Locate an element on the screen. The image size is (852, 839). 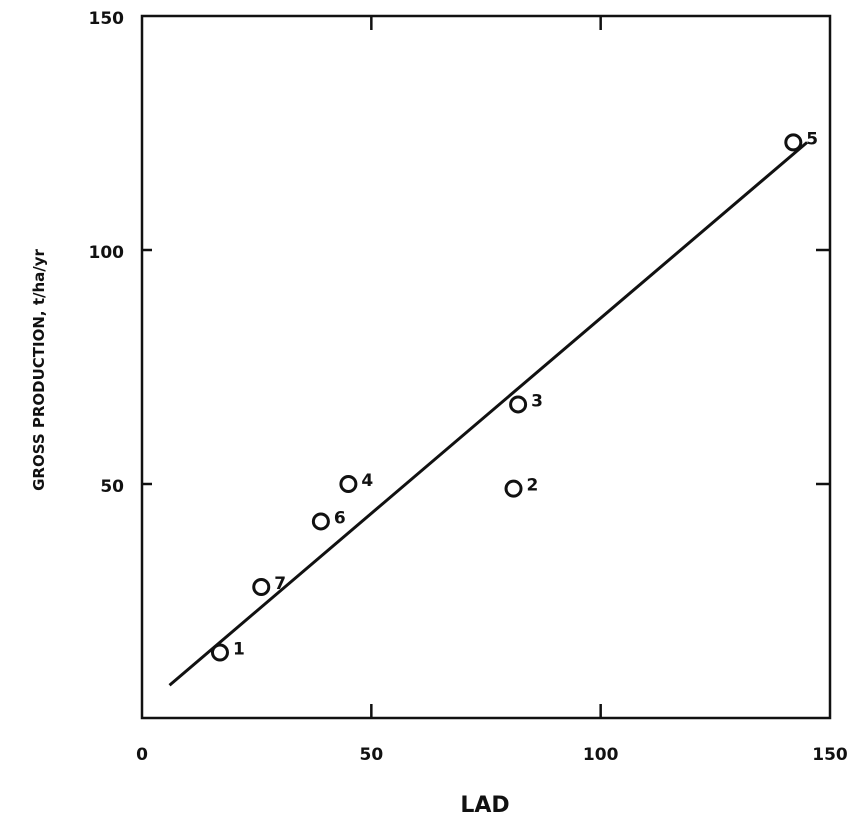
data-point-label: 5 is located at coordinates (812, 139).